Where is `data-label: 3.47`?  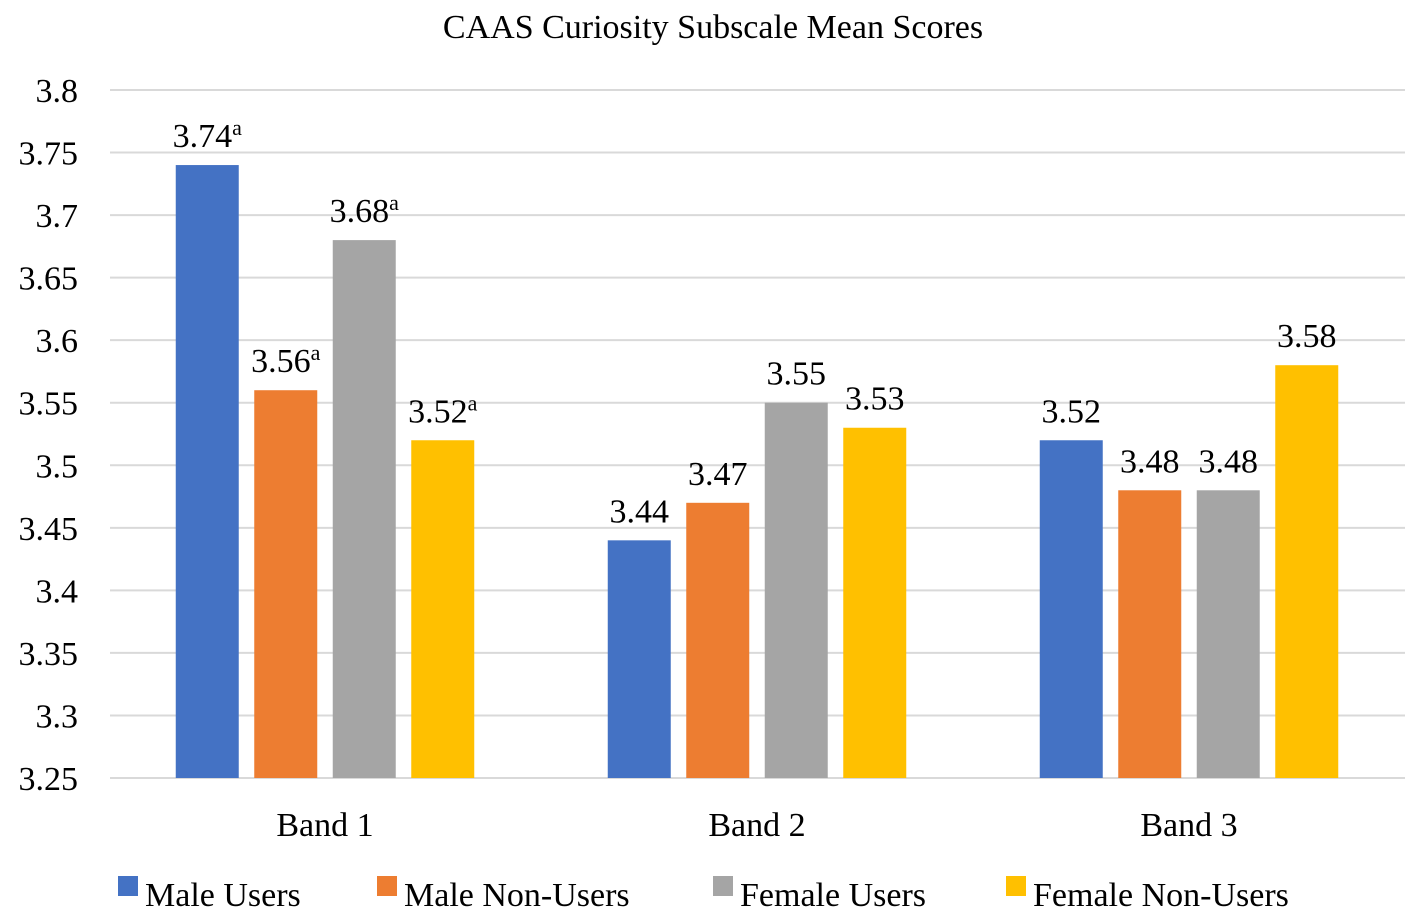 data-label: 3.47 is located at coordinates (718, 474).